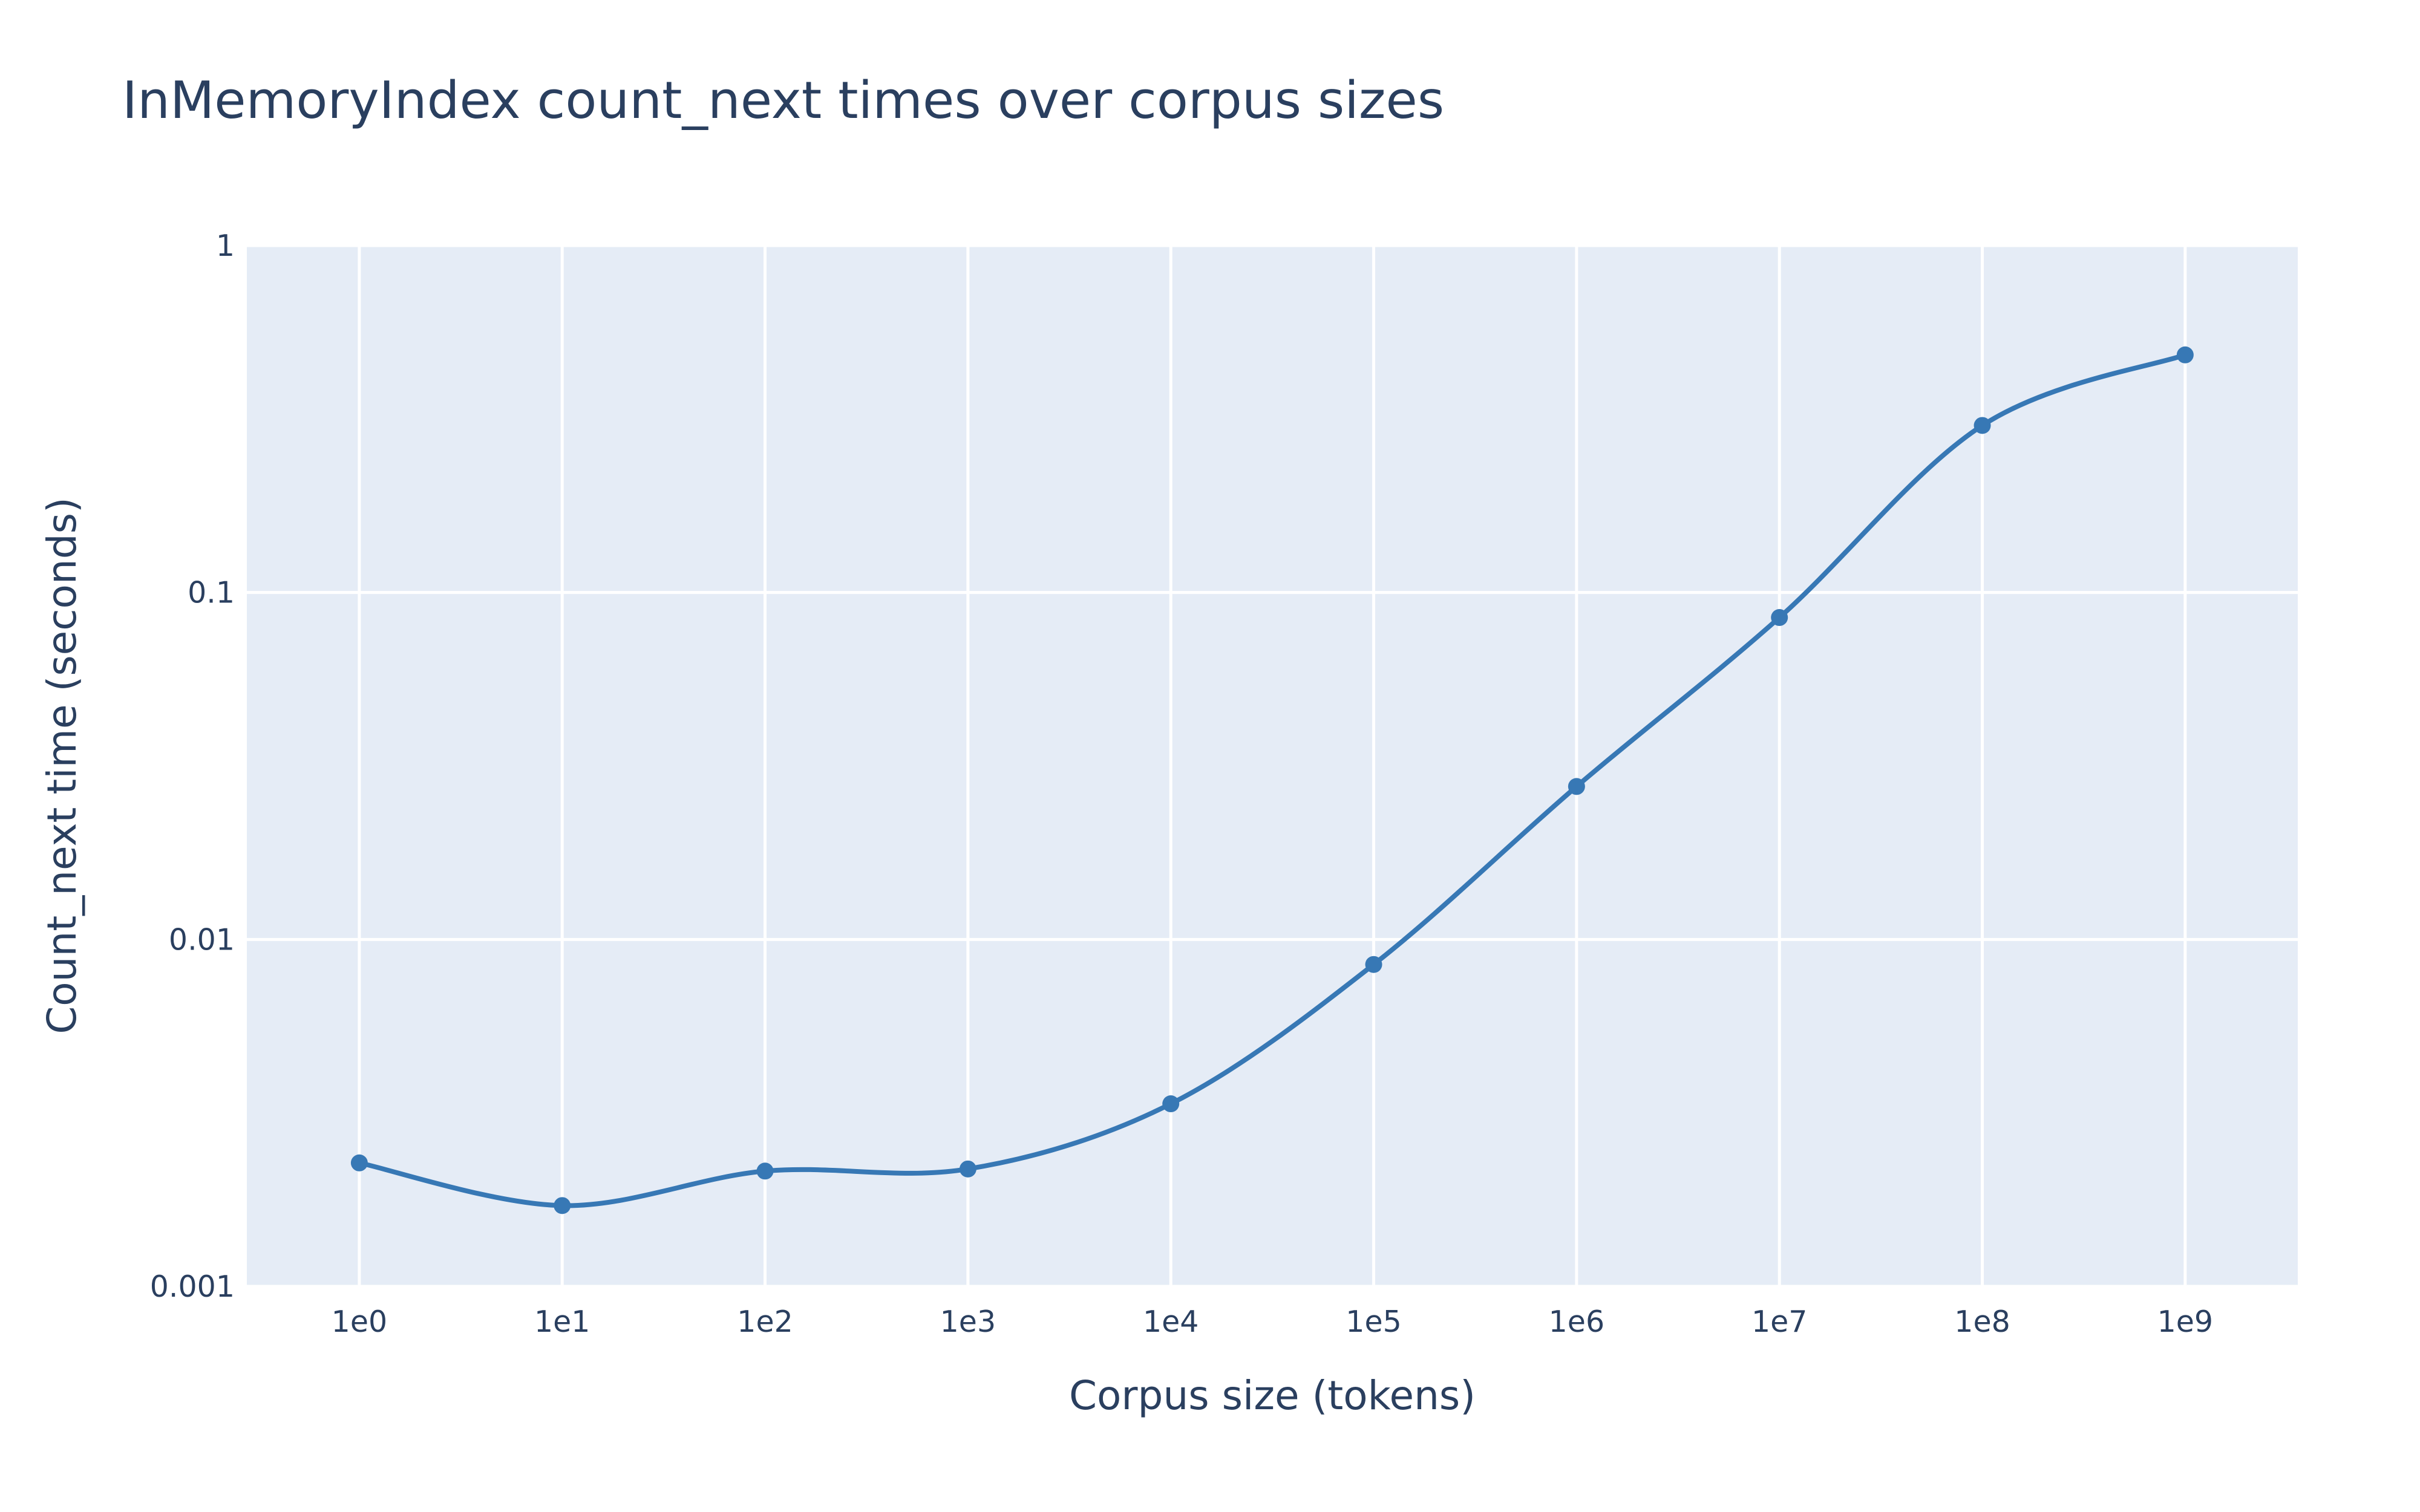 The height and width of the screenshot is (1512, 2420). What do you see at coordinates (1982, 1322) in the screenshot?
I see `x-tick-label: 1e8` at bounding box center [1982, 1322].